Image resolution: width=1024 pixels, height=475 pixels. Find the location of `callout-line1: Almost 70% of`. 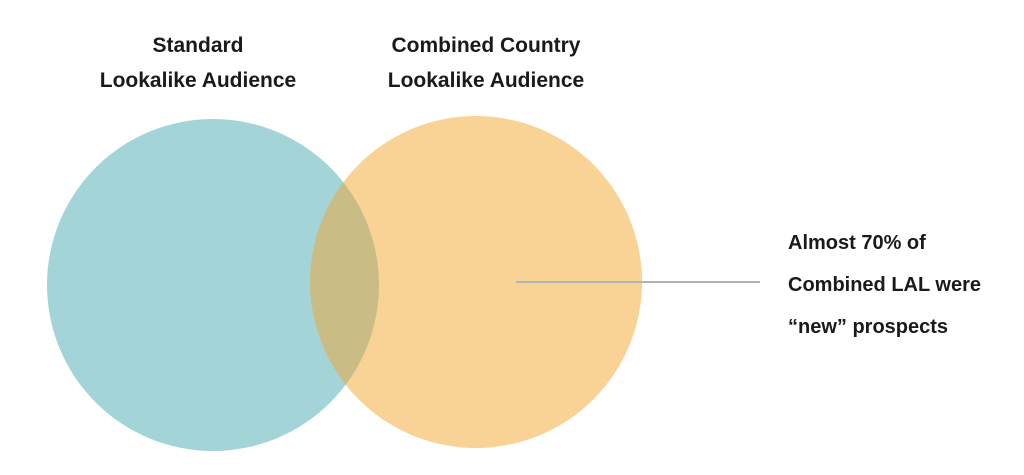

callout-line1: Almost 70% of is located at coordinates (857, 243).